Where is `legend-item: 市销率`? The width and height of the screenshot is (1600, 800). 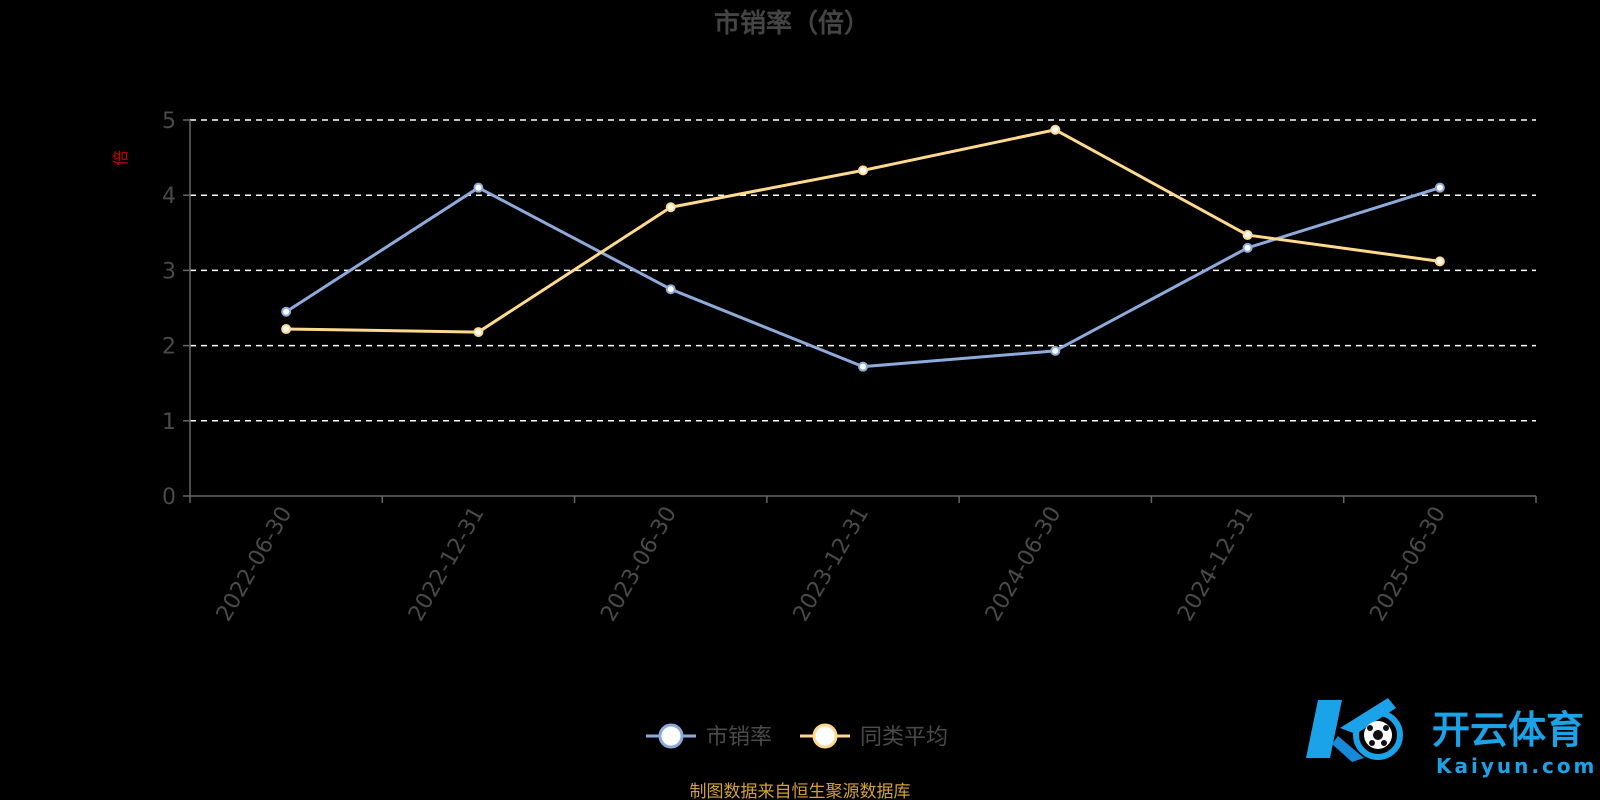
legend-item: 市销率 is located at coordinates (709, 736).